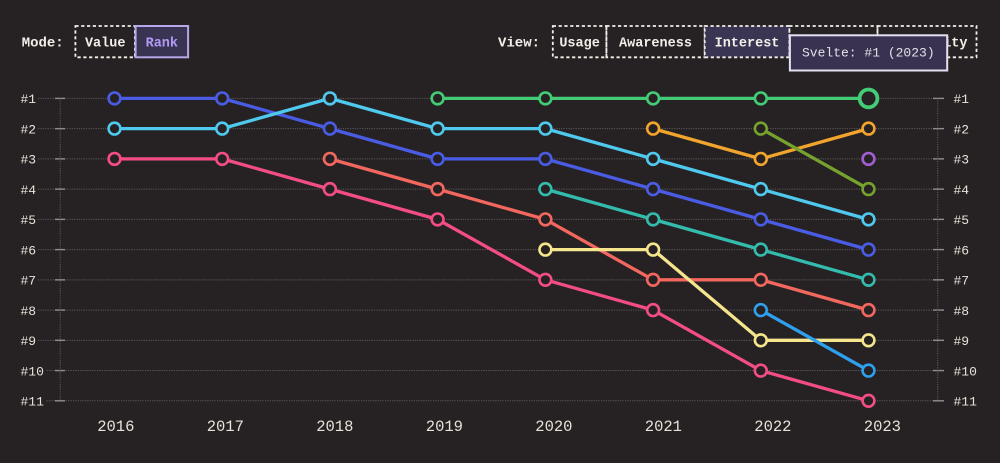  What do you see at coordinates (334, 427) in the screenshot?
I see `svg-text: 2018` at bounding box center [334, 427].